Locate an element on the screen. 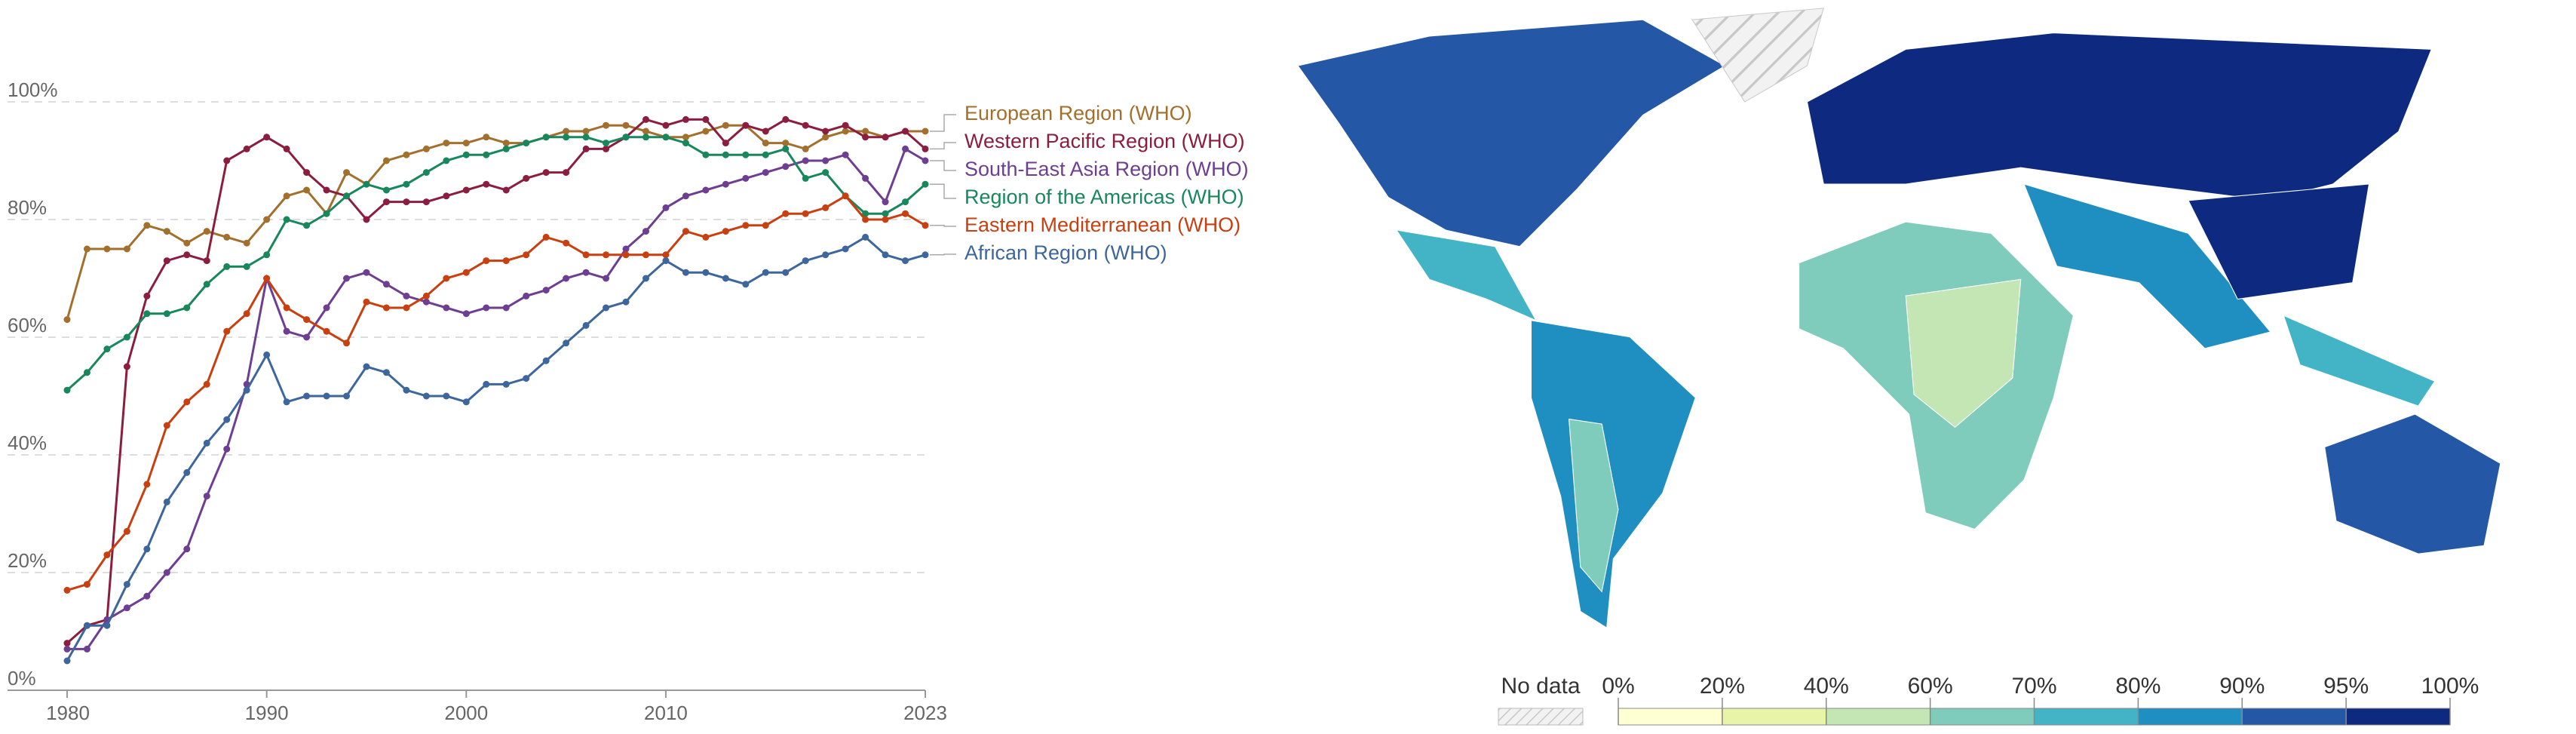 The width and height of the screenshot is (2576, 734). legend-label: Region of the Americas (WHO) is located at coordinates (1104, 197).